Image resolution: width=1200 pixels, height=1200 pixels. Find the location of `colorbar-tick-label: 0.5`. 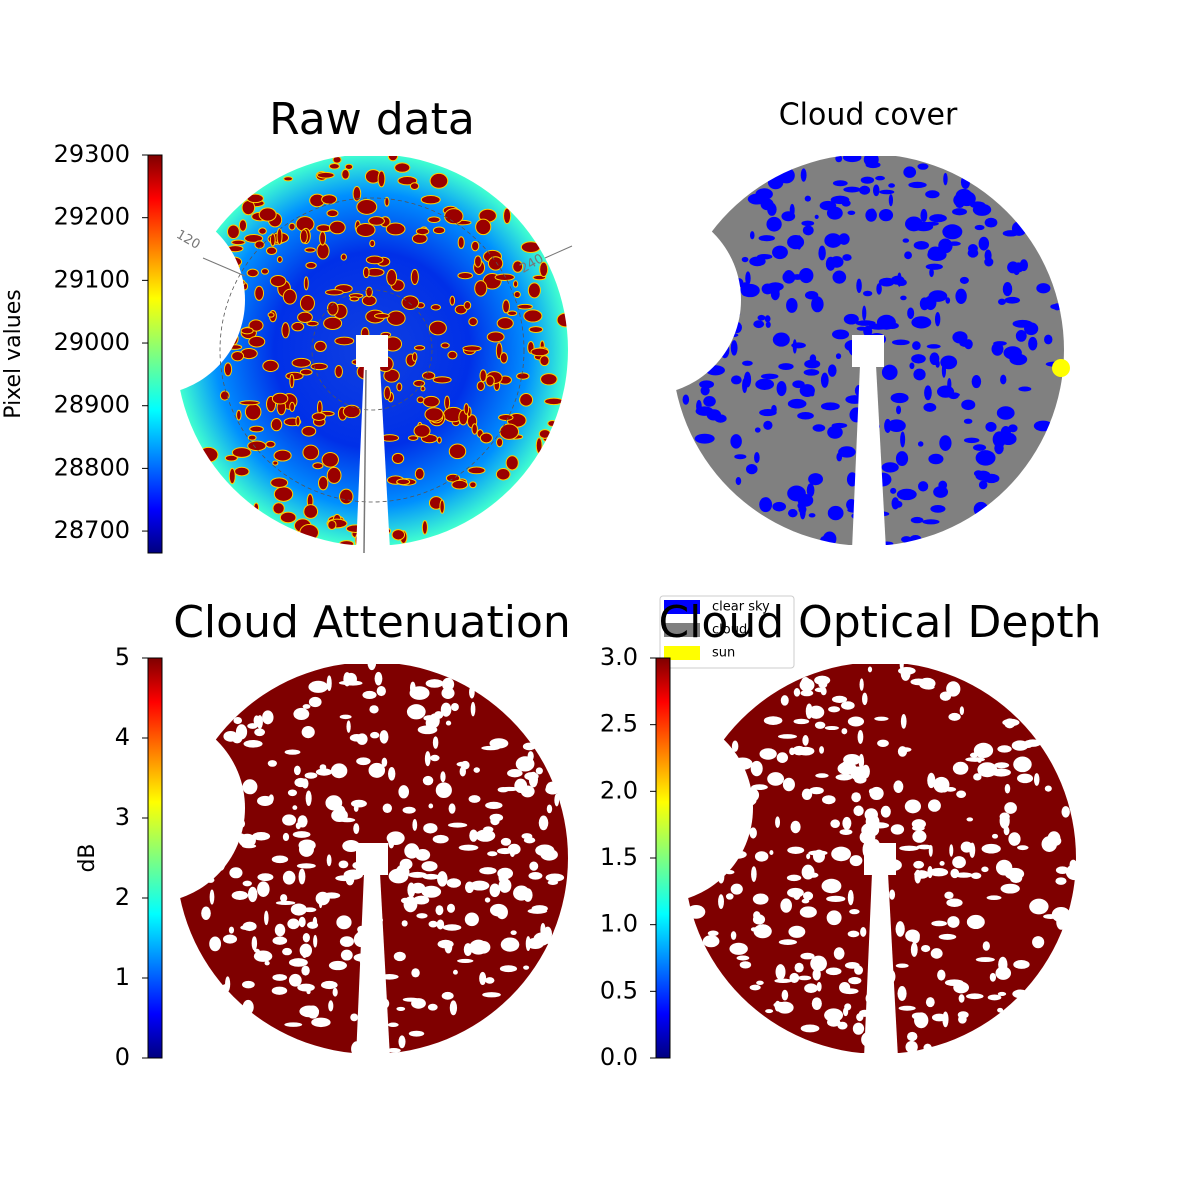

colorbar-tick-label: 0.5 is located at coordinates (619, 990).